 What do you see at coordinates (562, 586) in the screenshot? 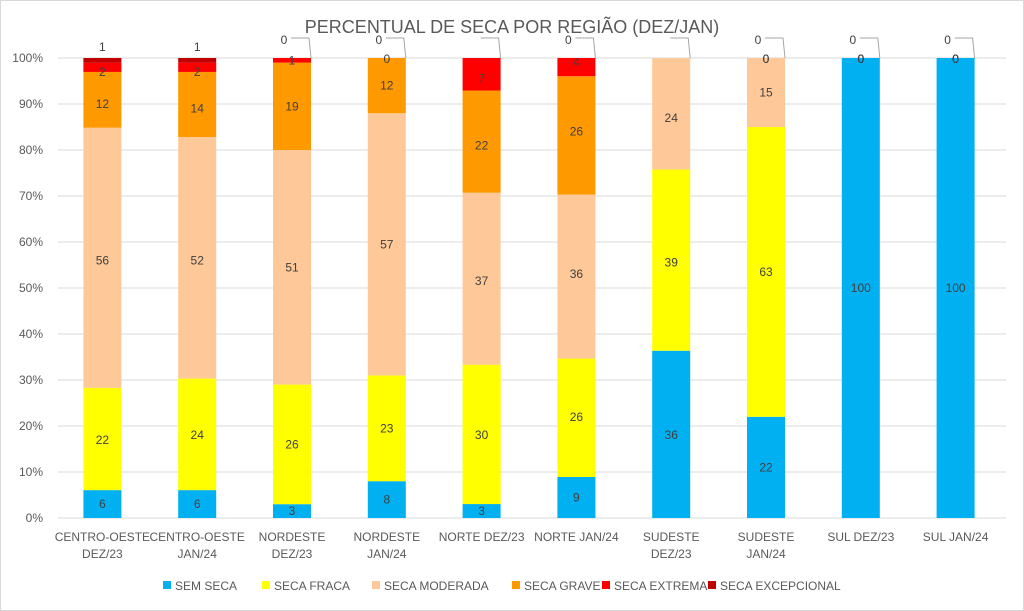
I see `legend-label: SECA GRAVE` at bounding box center [562, 586].